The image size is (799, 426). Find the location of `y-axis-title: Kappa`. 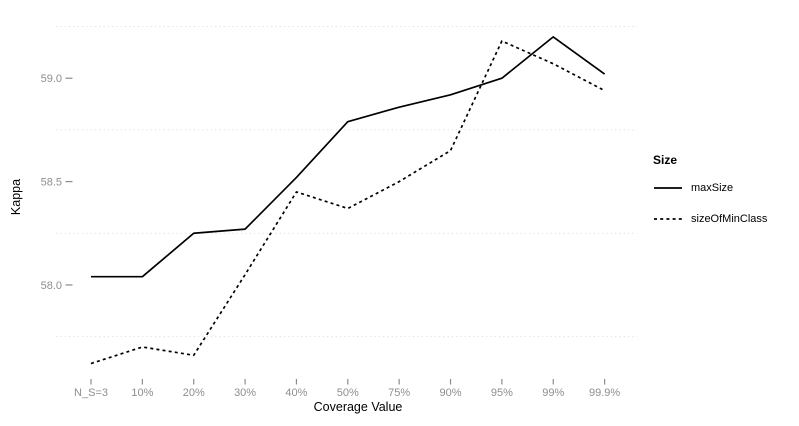

y-axis-title: Kappa is located at coordinates (16, 197).